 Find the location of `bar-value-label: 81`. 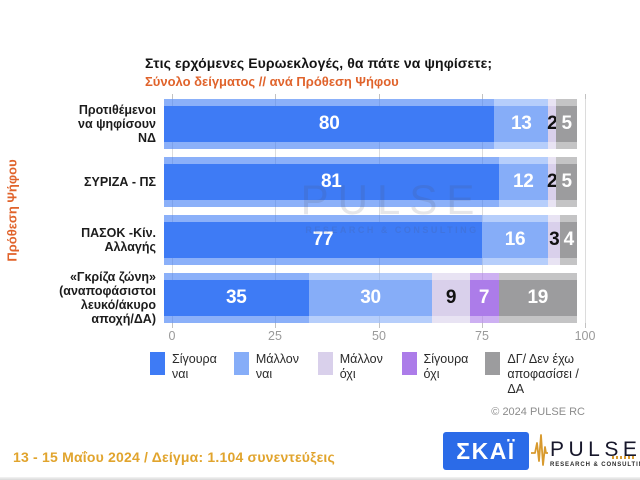

bar-value-label: 81 is located at coordinates (331, 181).